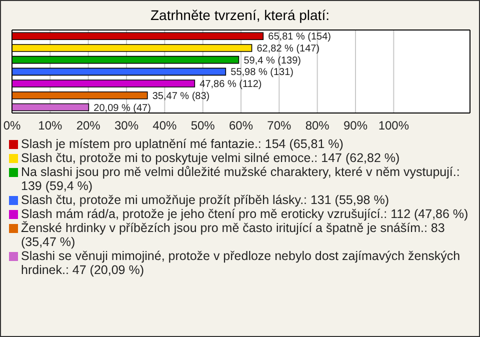 The width and height of the screenshot is (480, 337). What do you see at coordinates (88, 125) in the screenshot?
I see `x-tick-label: 20%` at bounding box center [88, 125].